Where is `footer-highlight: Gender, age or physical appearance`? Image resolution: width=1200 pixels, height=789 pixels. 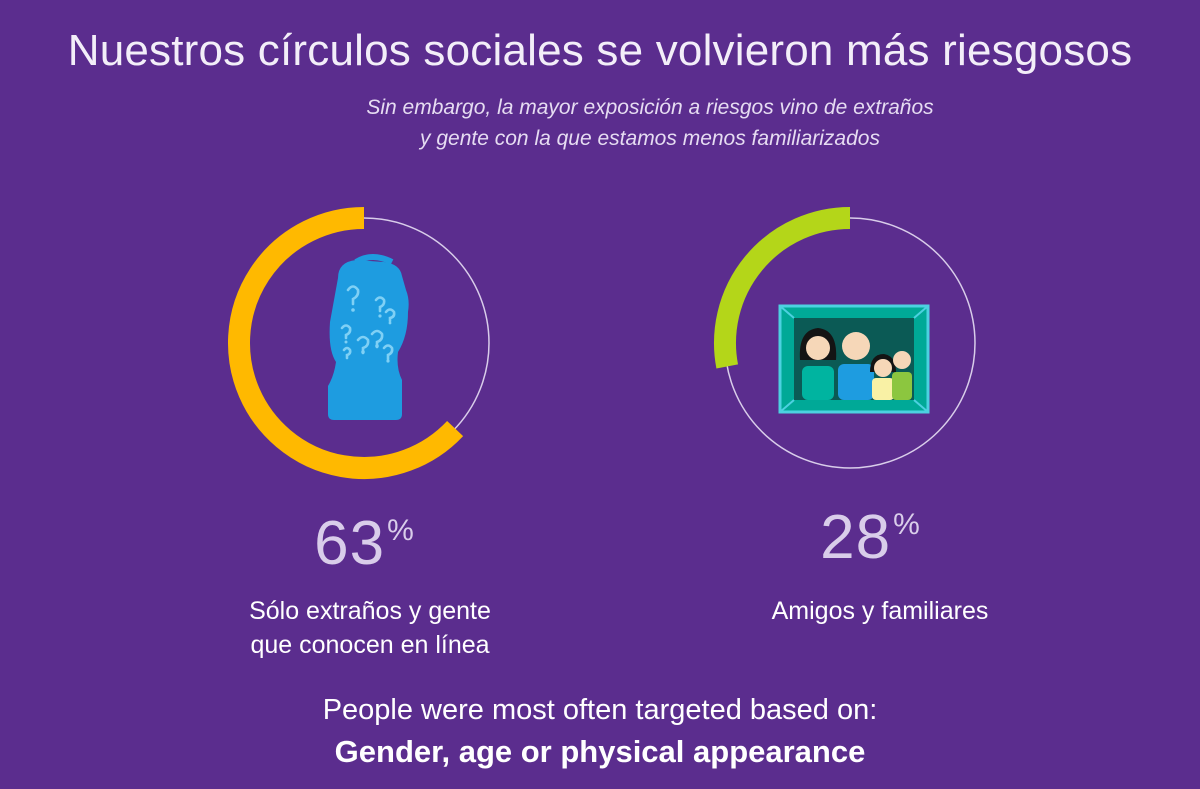 footer-highlight: Gender, age or physical appearance is located at coordinates (600, 751).